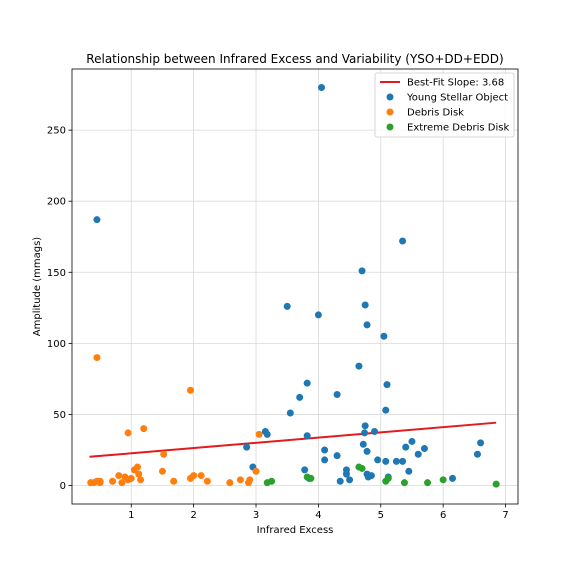 The width and height of the screenshot is (576, 576). What do you see at coordinates (458, 128) in the screenshot?
I see `legend-label-extreme-debris-disk: Extreme Debris Disk` at bounding box center [458, 128].